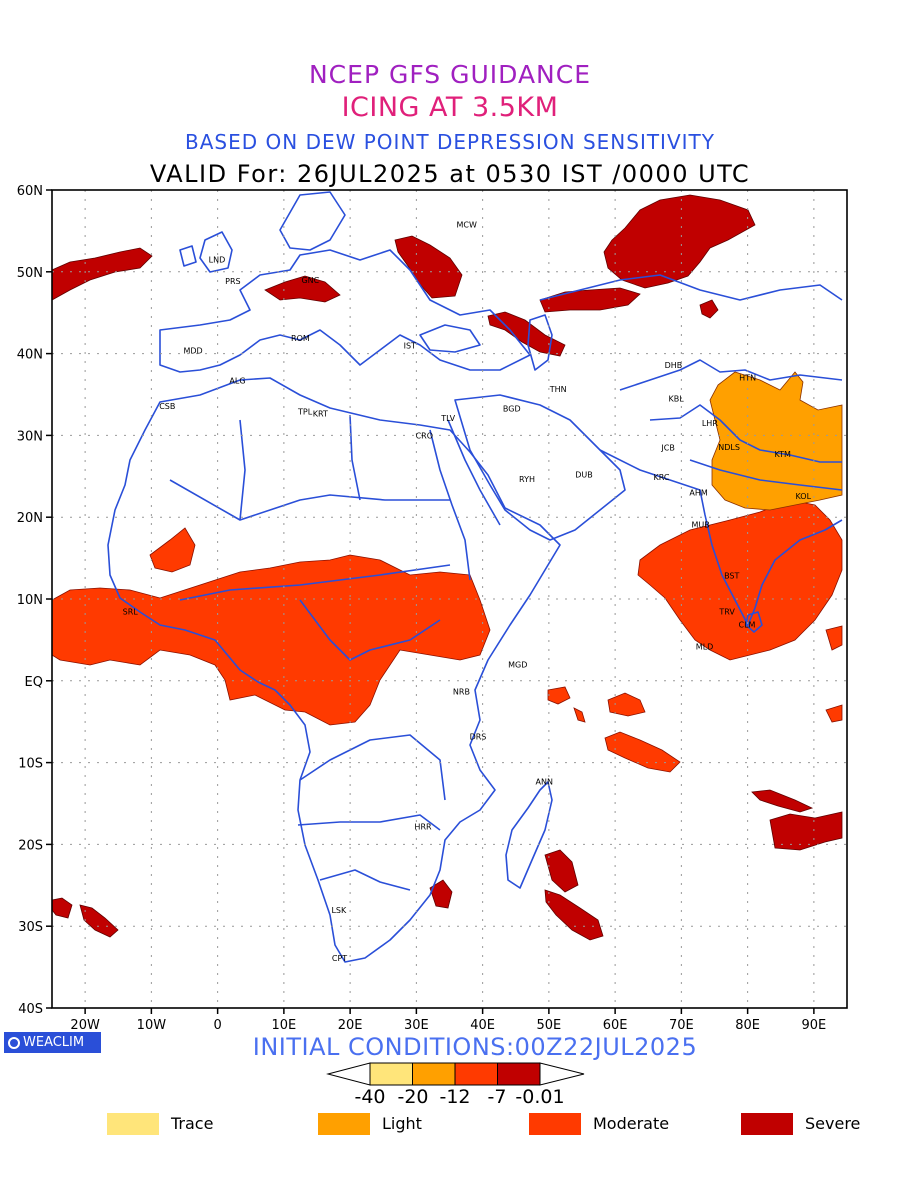 The height and width of the screenshot is (1200, 900). Describe the element at coordinates (548, 1025) in the screenshot. I see `lon-tick-label: 50E` at that location.